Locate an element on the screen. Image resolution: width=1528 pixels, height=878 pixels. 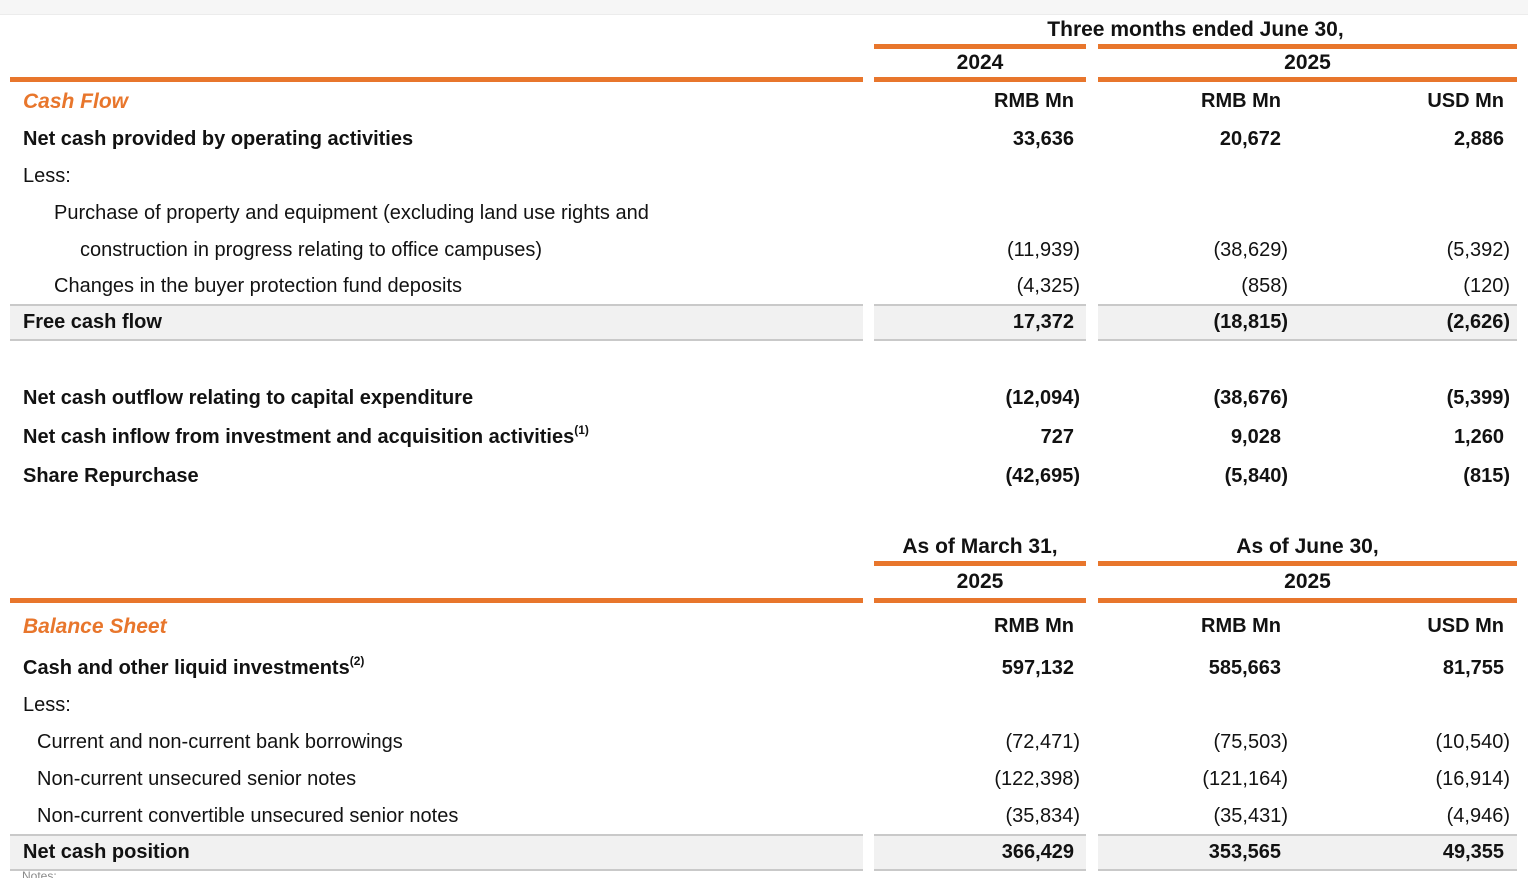
cash-flow-section-title: Cash Flow is located at coordinates (76, 101).